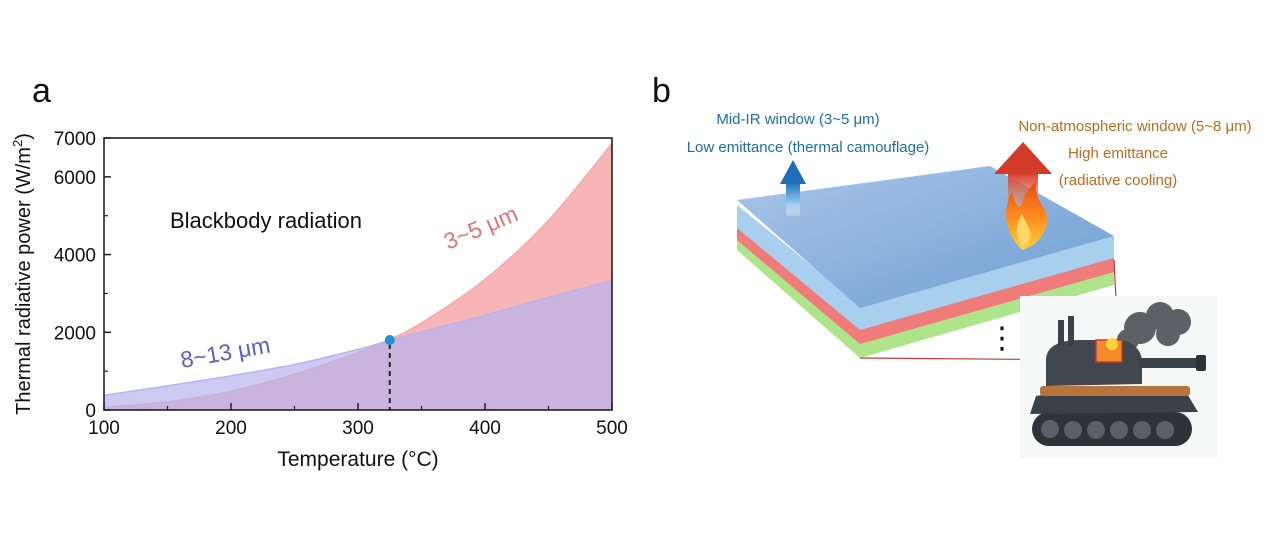 This screenshot has height=544, width=1280. Describe the element at coordinates (75, 333) in the screenshot. I see `y-tick-label: 2000` at that location.